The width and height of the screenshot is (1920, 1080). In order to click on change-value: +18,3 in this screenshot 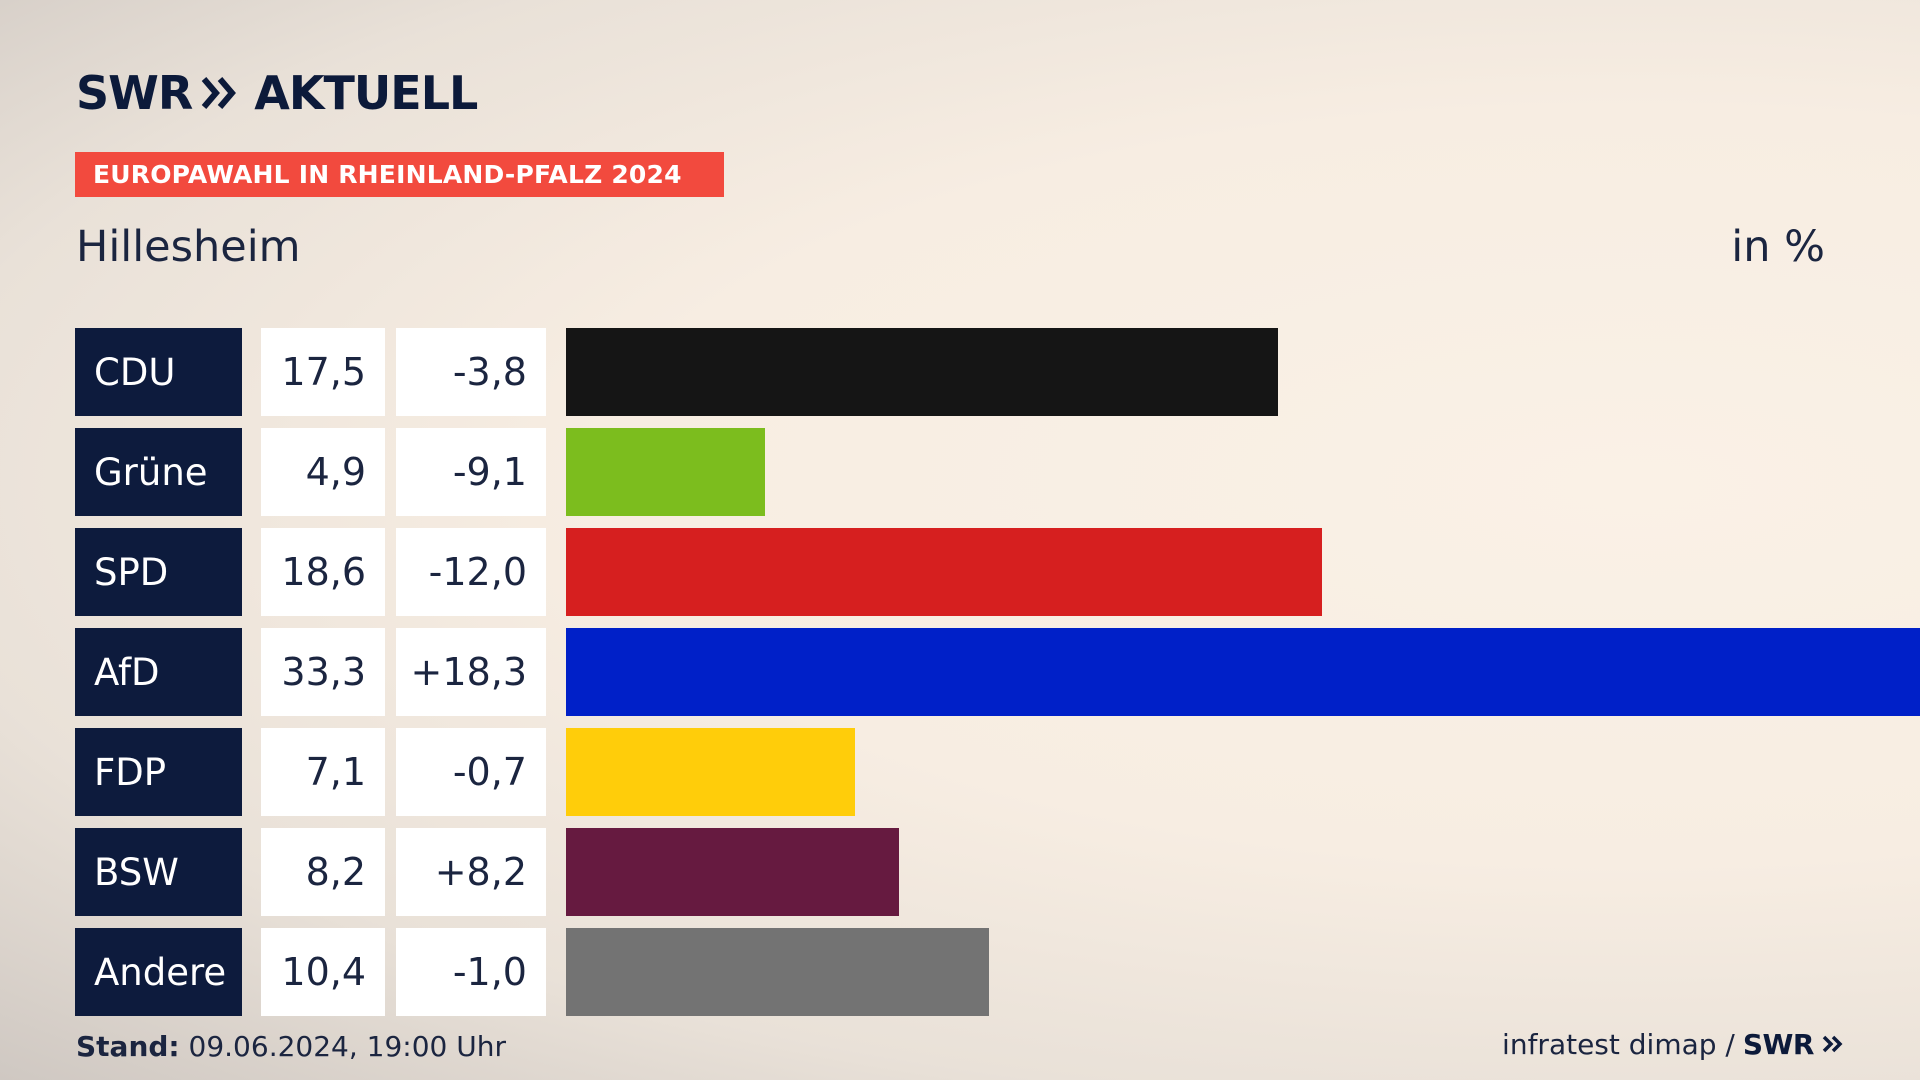, I will do `click(471, 672)`.